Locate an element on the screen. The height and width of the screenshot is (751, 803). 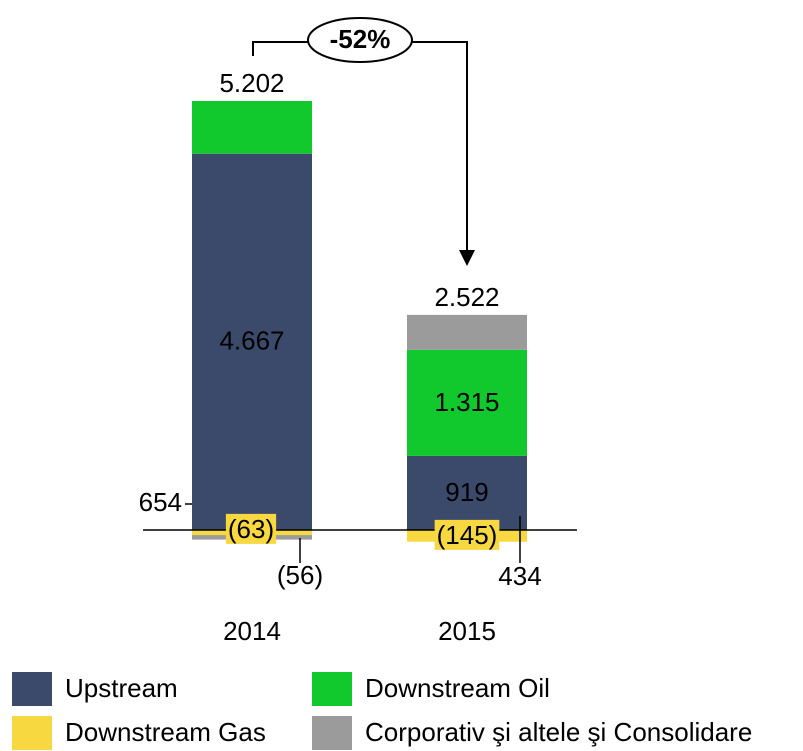
change-bracket is located at coordinates (360, 148).